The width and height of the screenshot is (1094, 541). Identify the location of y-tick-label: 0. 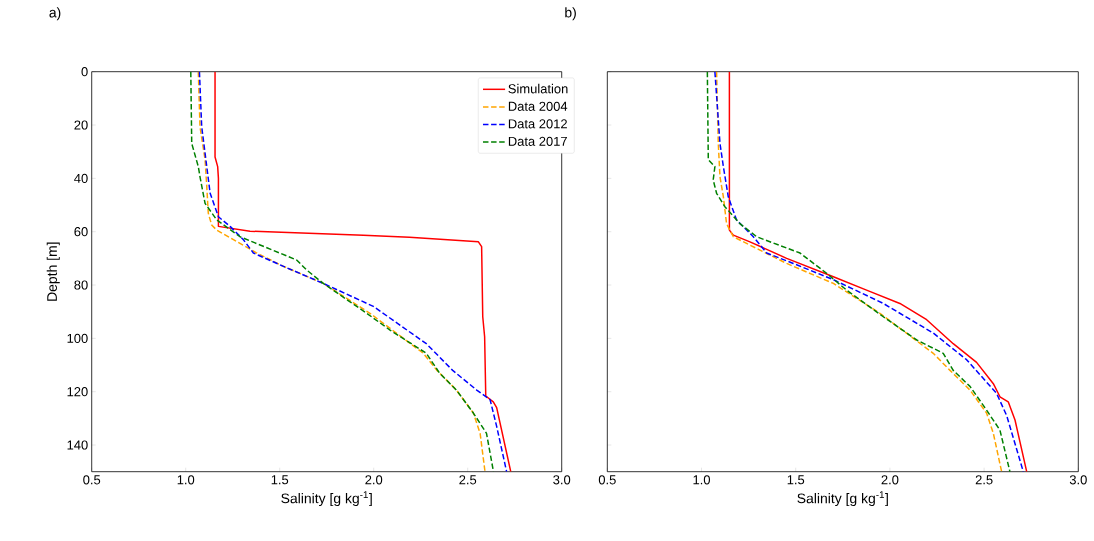
(84, 72).